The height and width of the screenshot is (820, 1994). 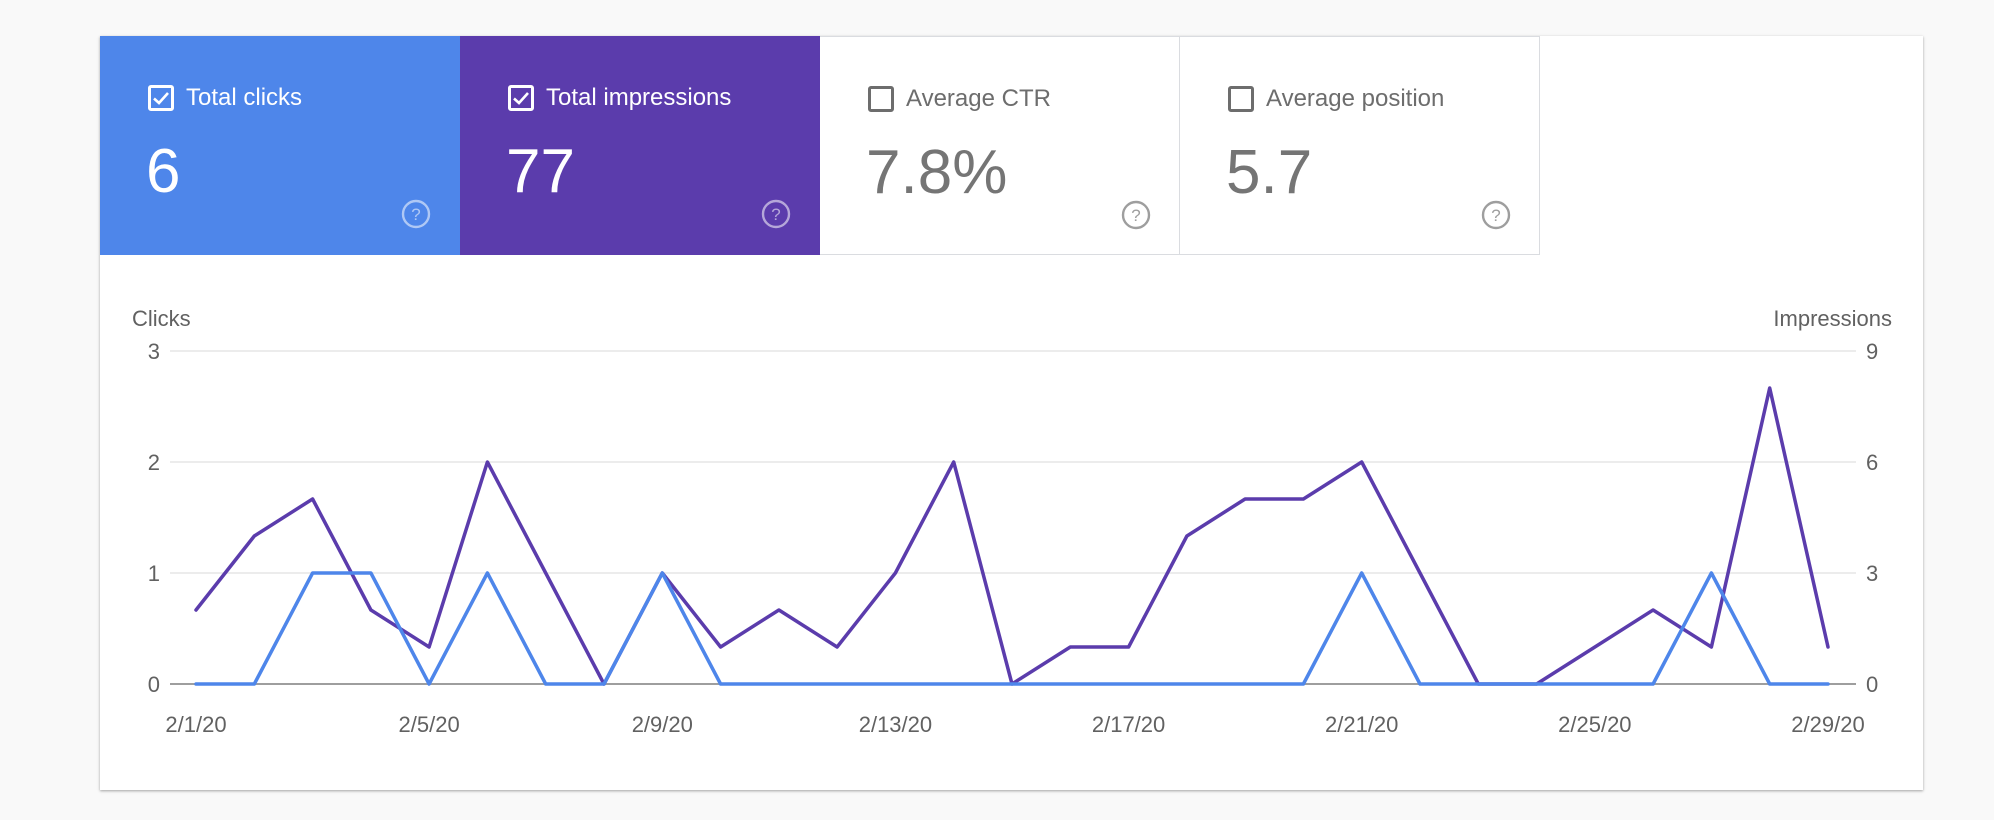 I want to click on x-tick-label: 2/1/20, so click(x=195, y=724).